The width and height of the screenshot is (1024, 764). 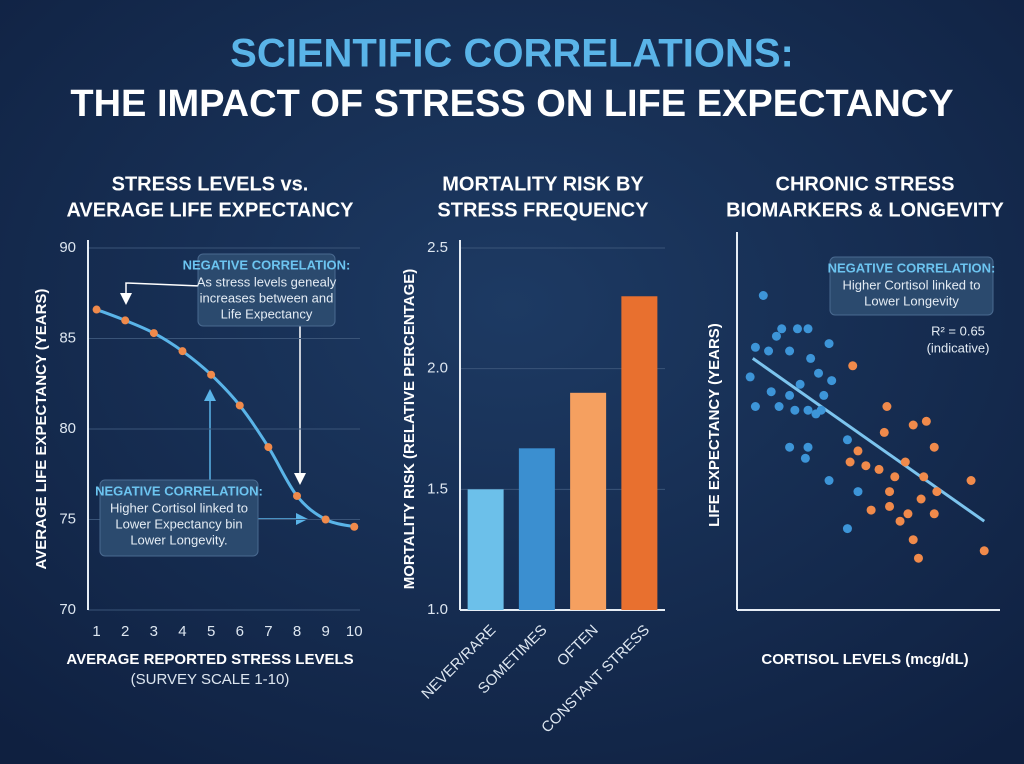 What do you see at coordinates (267, 313) in the screenshot?
I see `annotation-text: Life Expectancy` at bounding box center [267, 313].